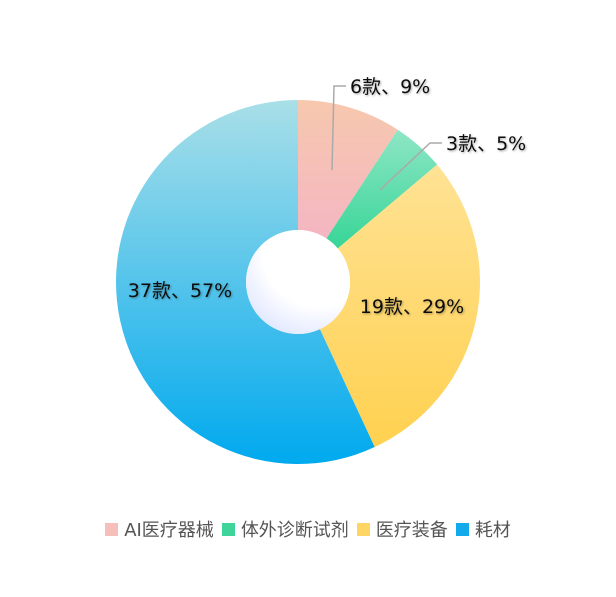 The width and height of the screenshot is (616, 597). I want to click on legend-item: AI医疗器械, so click(159, 529).